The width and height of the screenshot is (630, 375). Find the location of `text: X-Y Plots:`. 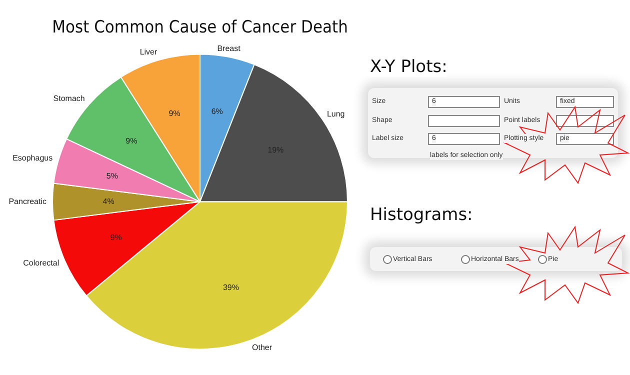

text: X-Y Plots: is located at coordinates (409, 67).